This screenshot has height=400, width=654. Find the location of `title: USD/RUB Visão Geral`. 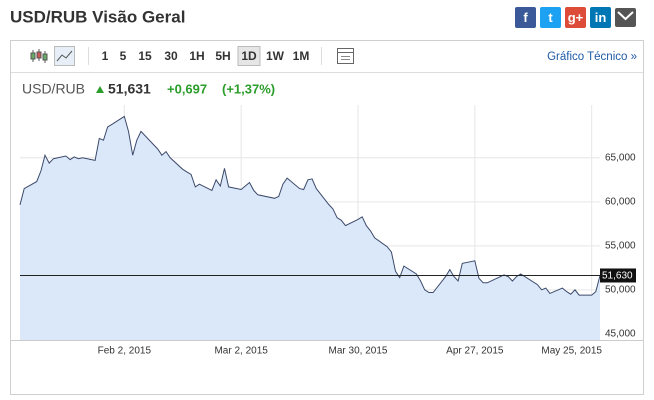

title: USD/RUB Visão Geral is located at coordinates (97, 16).